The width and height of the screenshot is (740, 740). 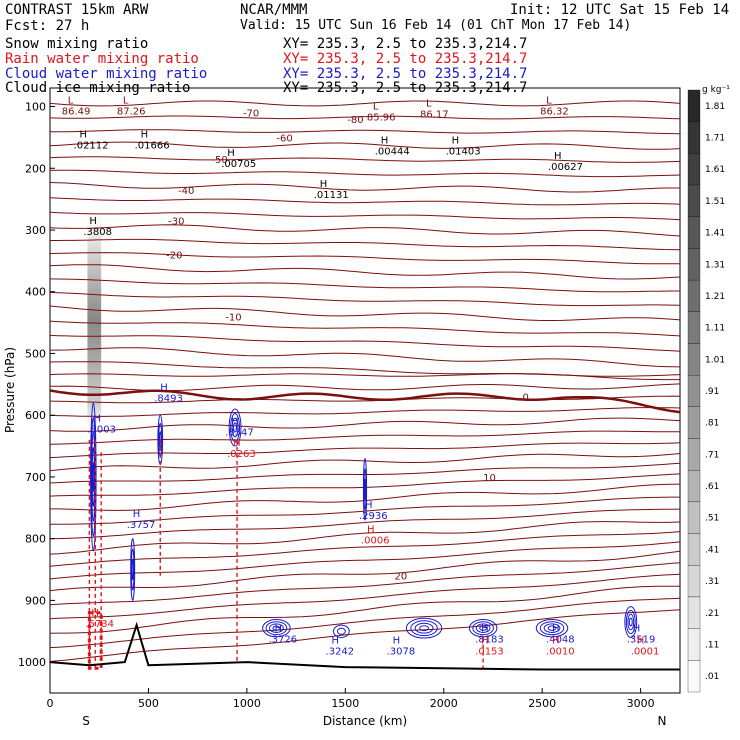 I want to click on isotherm-label: -50, so click(x=219, y=160).